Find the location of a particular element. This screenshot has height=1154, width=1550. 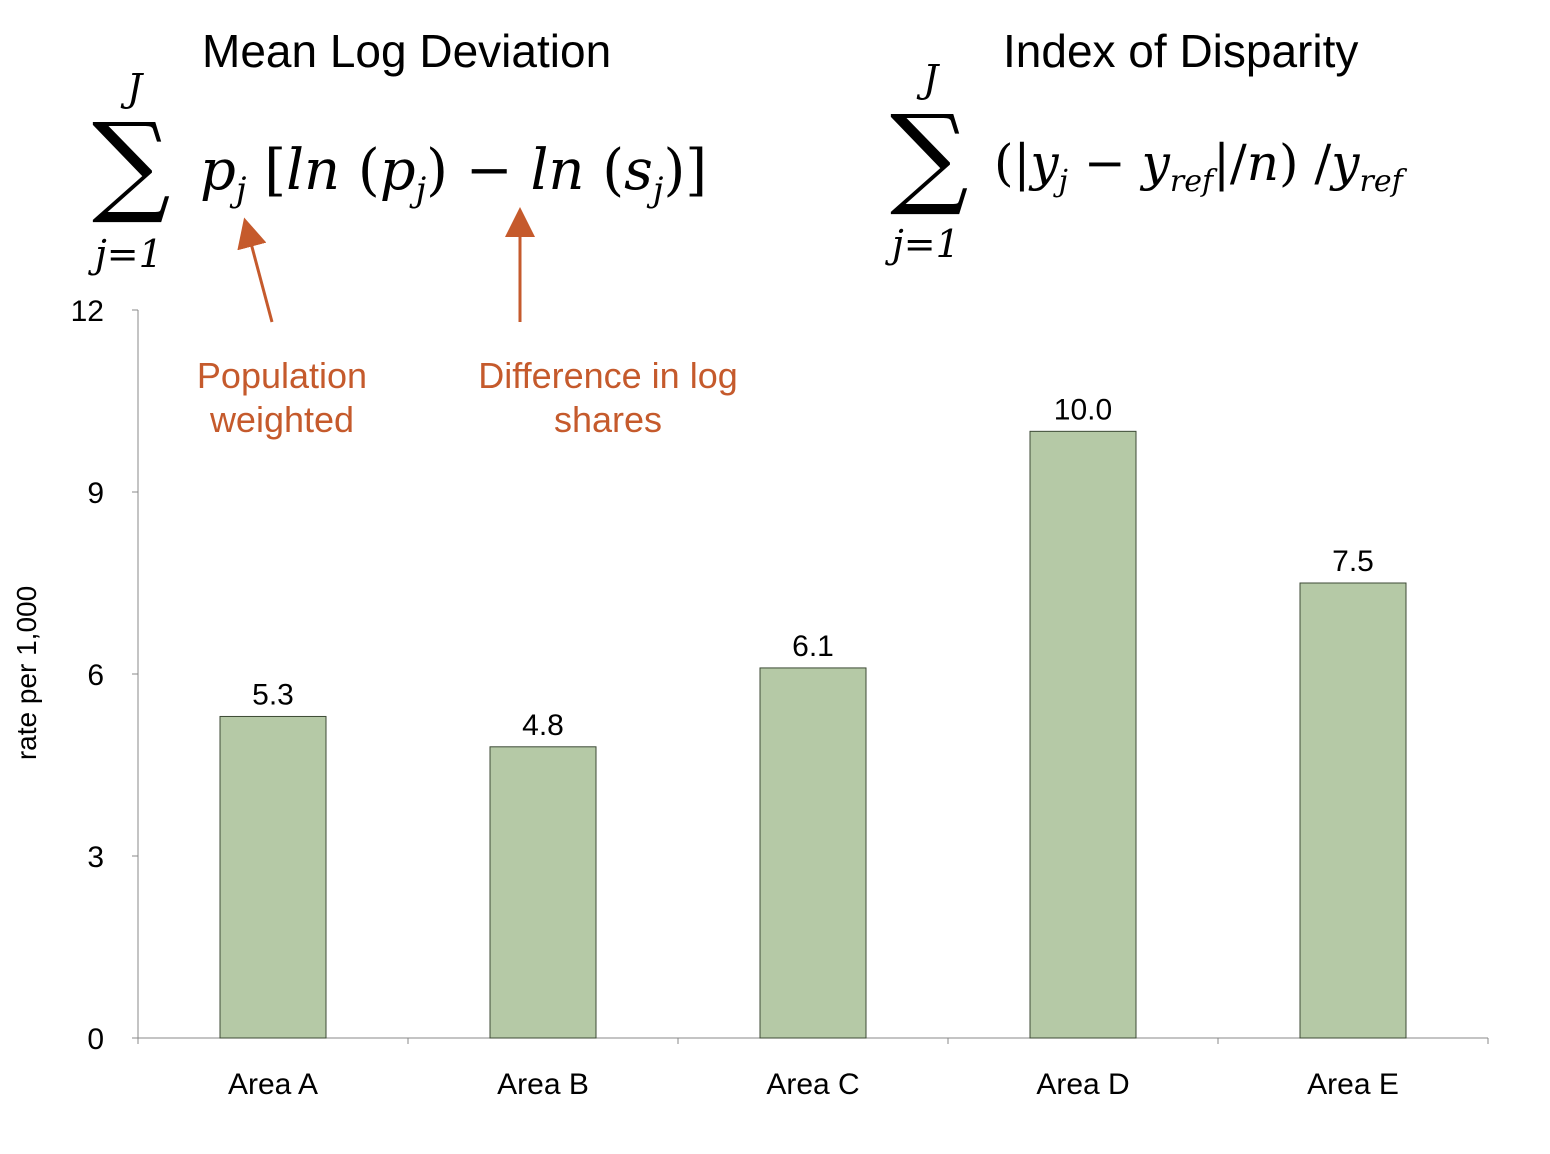

iod-sigma: ∑ is located at coordinates (929, 155).